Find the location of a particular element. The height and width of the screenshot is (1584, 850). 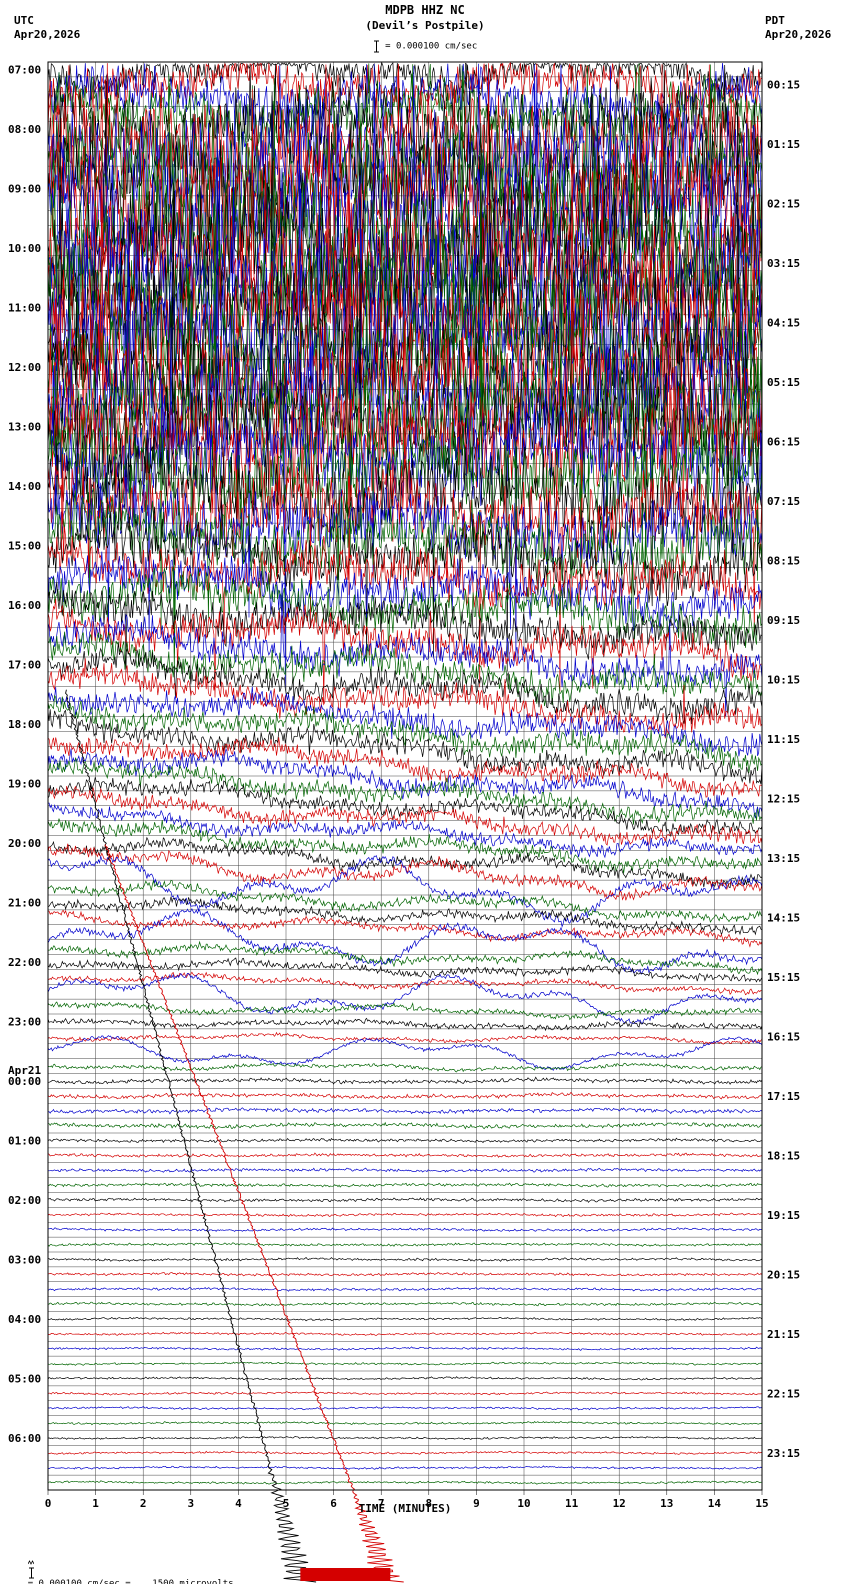

footnote-marker-icon is located at coordinates (30, 1562).